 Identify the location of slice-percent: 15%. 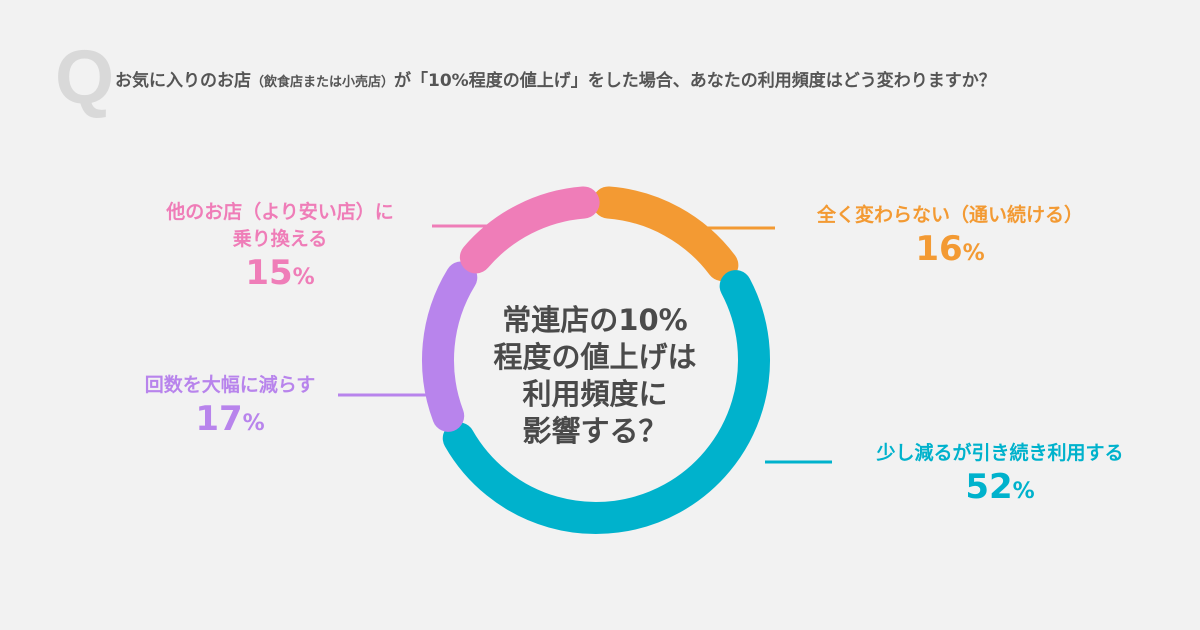
(280, 273).